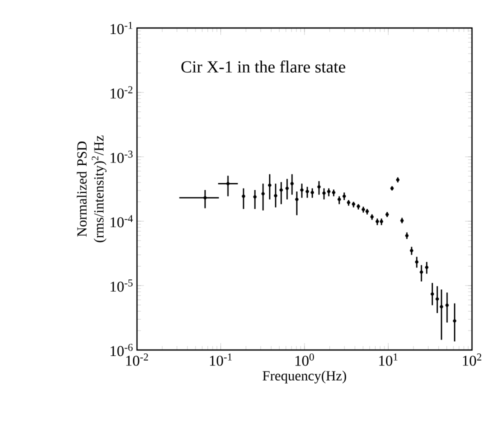 The height and width of the screenshot is (432, 501). I want to click on y-tick-label: 10$^{-4}$, so click(121, 221).